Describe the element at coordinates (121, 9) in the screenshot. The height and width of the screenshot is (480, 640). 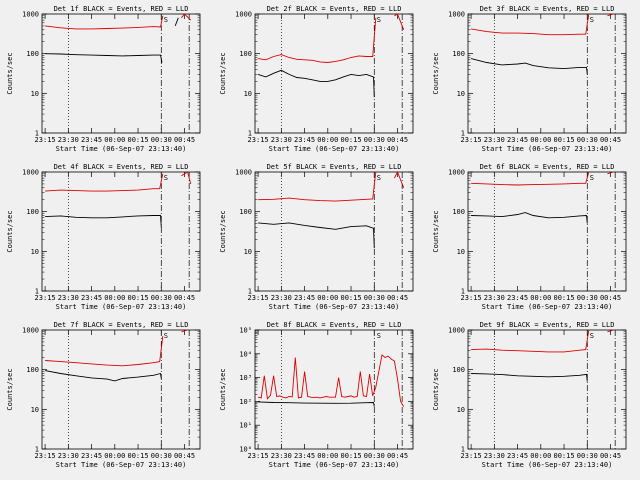
I see `chart-title: Det 1f BLACK = Events, RED = LLD` at that location.